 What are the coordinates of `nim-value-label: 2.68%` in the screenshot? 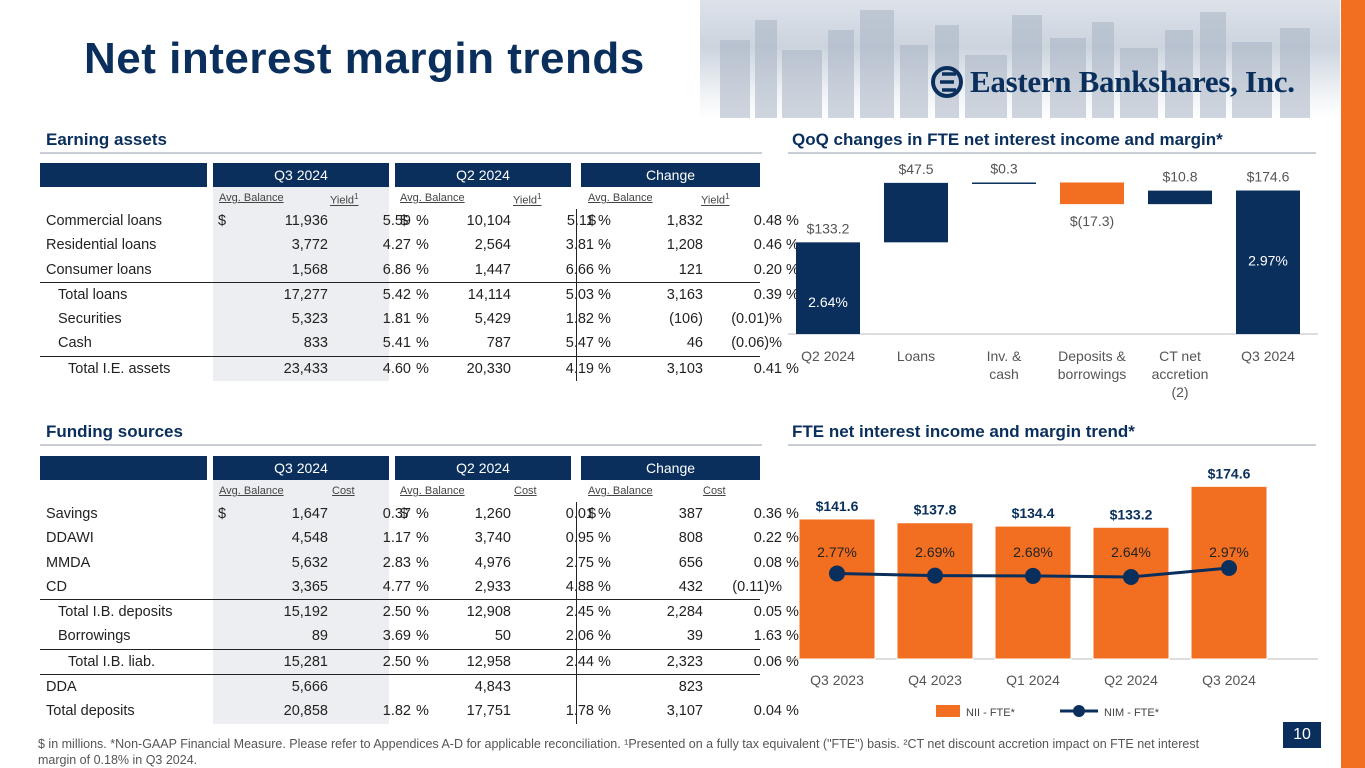 It's located at (1033, 552).